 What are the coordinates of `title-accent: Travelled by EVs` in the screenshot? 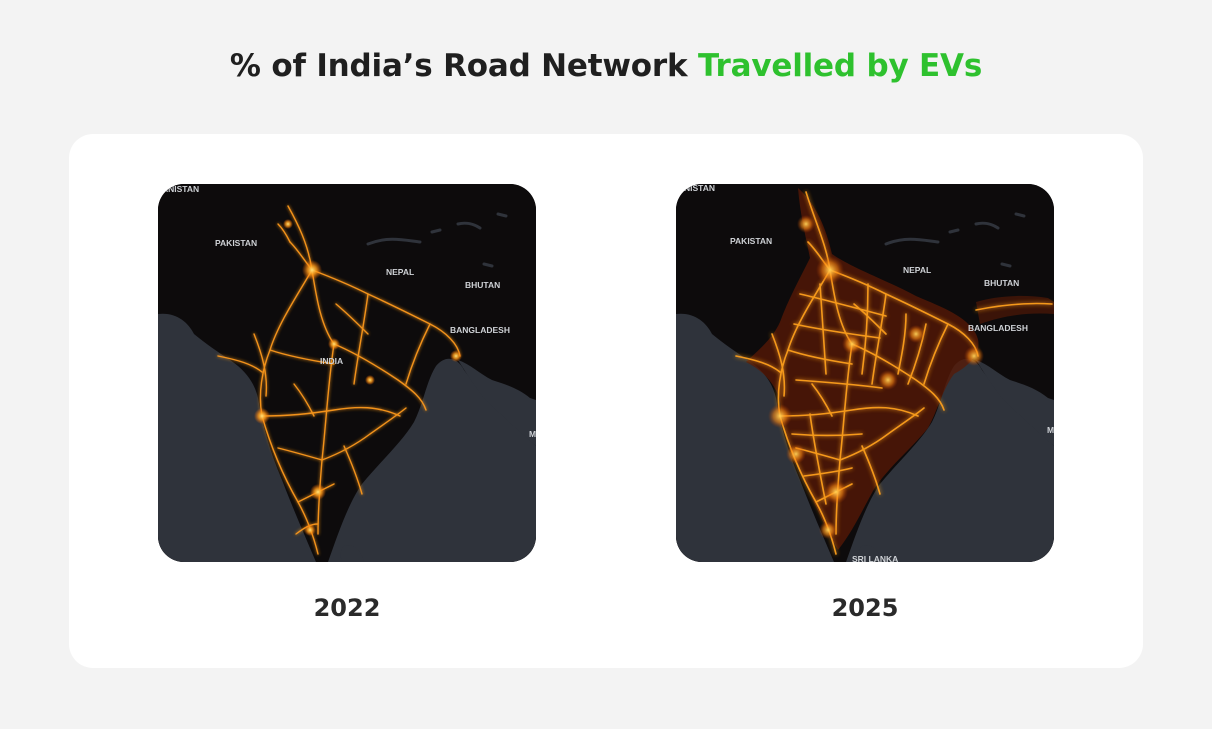 It's located at (840, 66).